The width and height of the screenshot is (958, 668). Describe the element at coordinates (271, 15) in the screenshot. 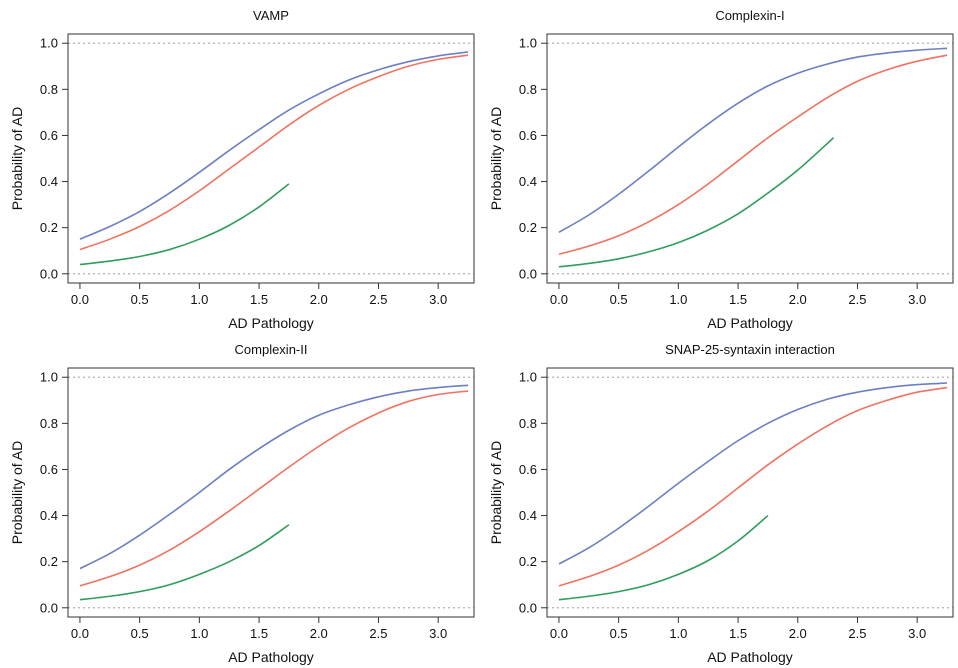

I see `chart-title: VAMP` at that location.